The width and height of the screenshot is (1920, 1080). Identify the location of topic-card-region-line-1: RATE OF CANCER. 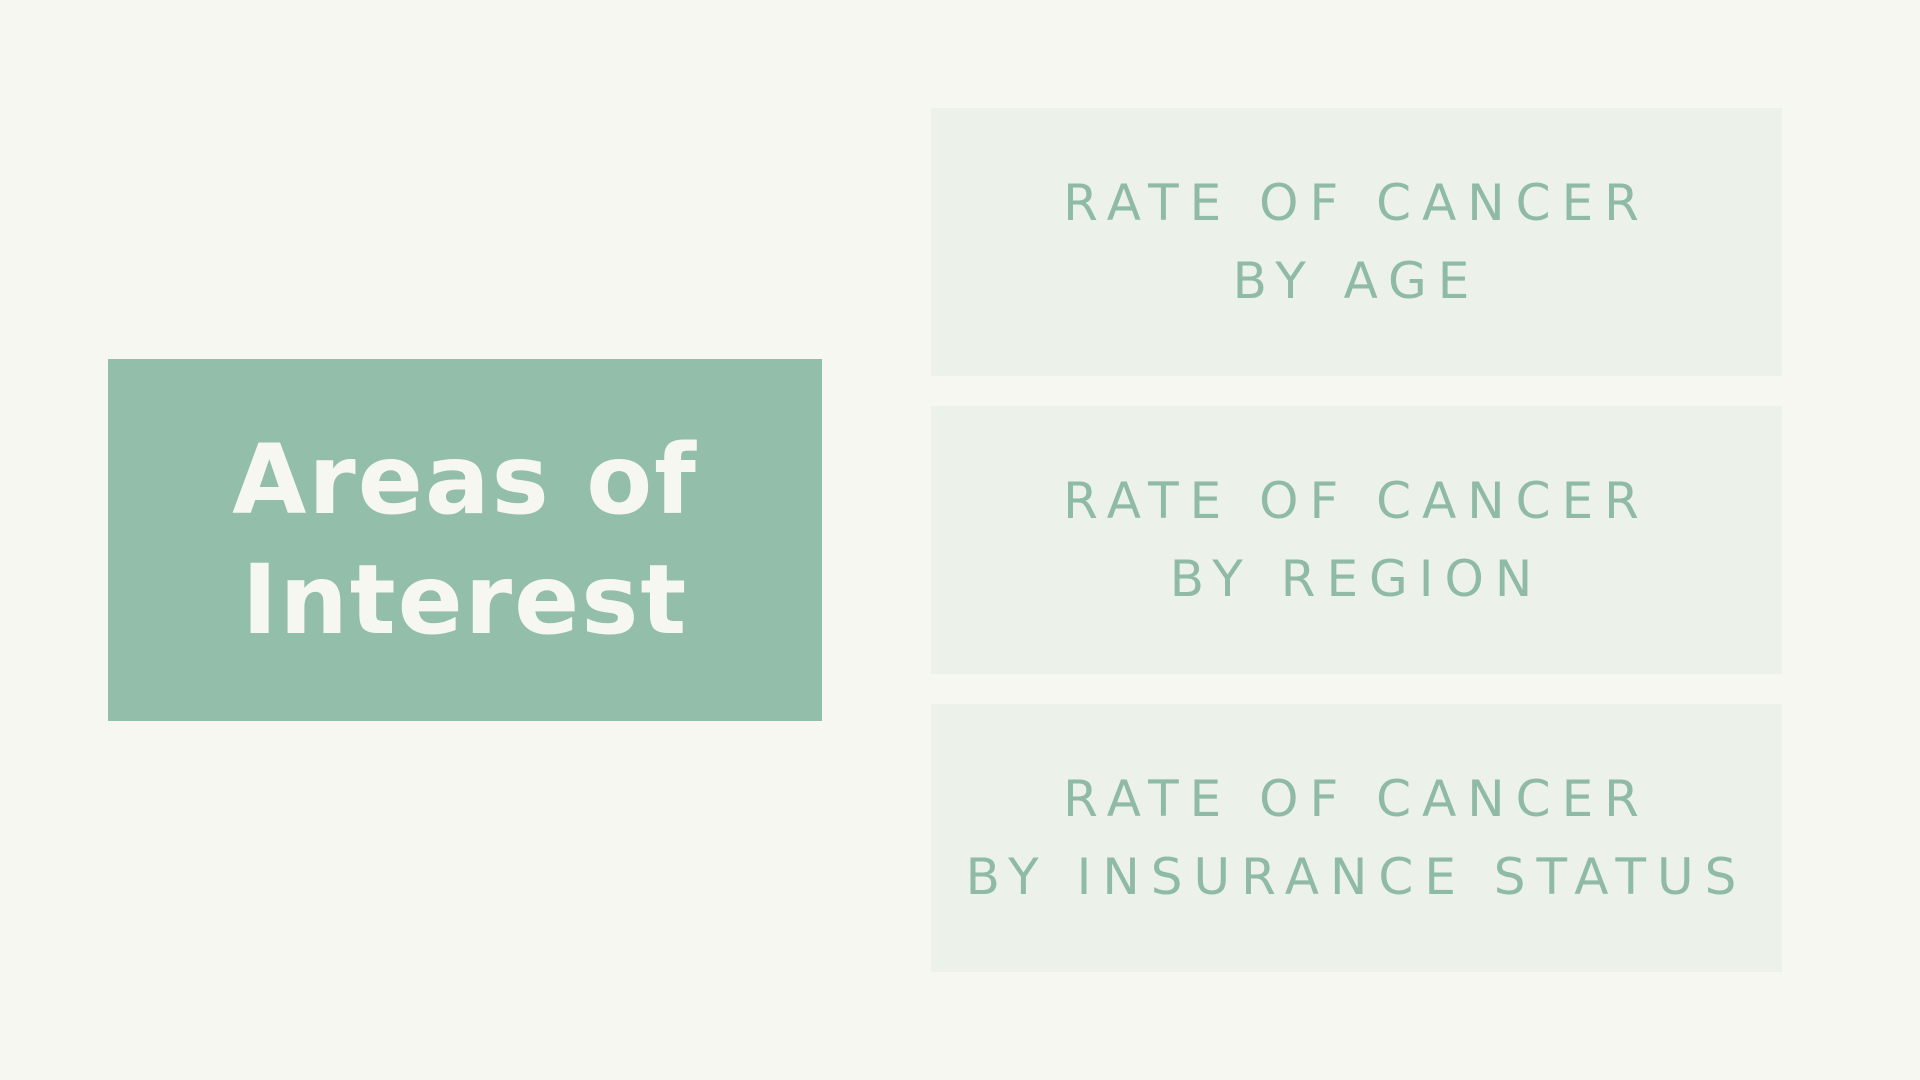
(1356, 501).